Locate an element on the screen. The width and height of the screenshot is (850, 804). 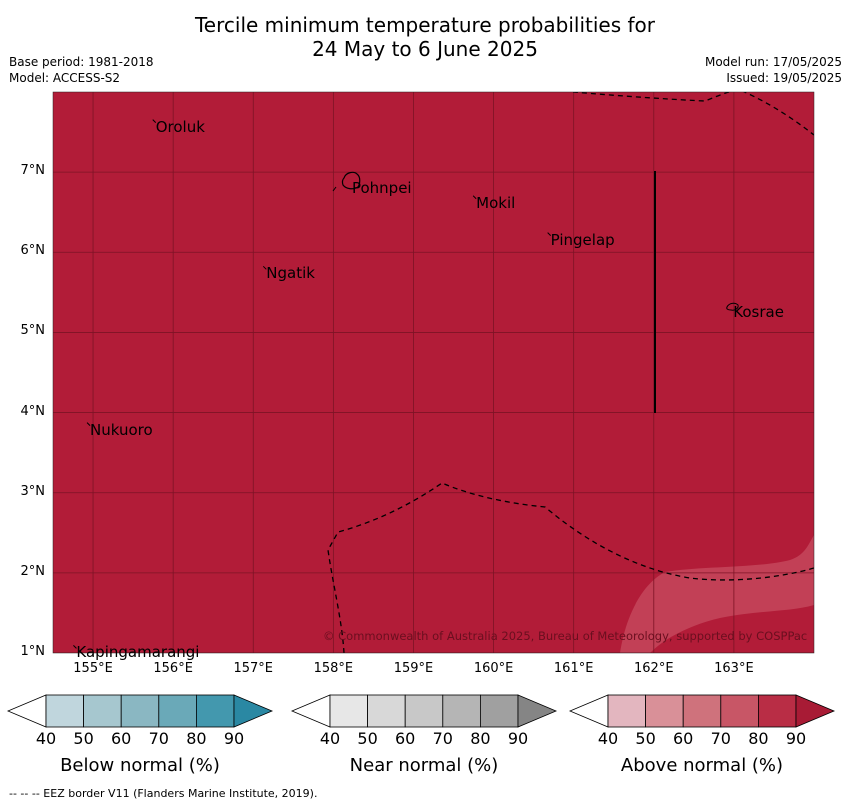
lon-tick-label: 161°E is located at coordinates (573, 668).